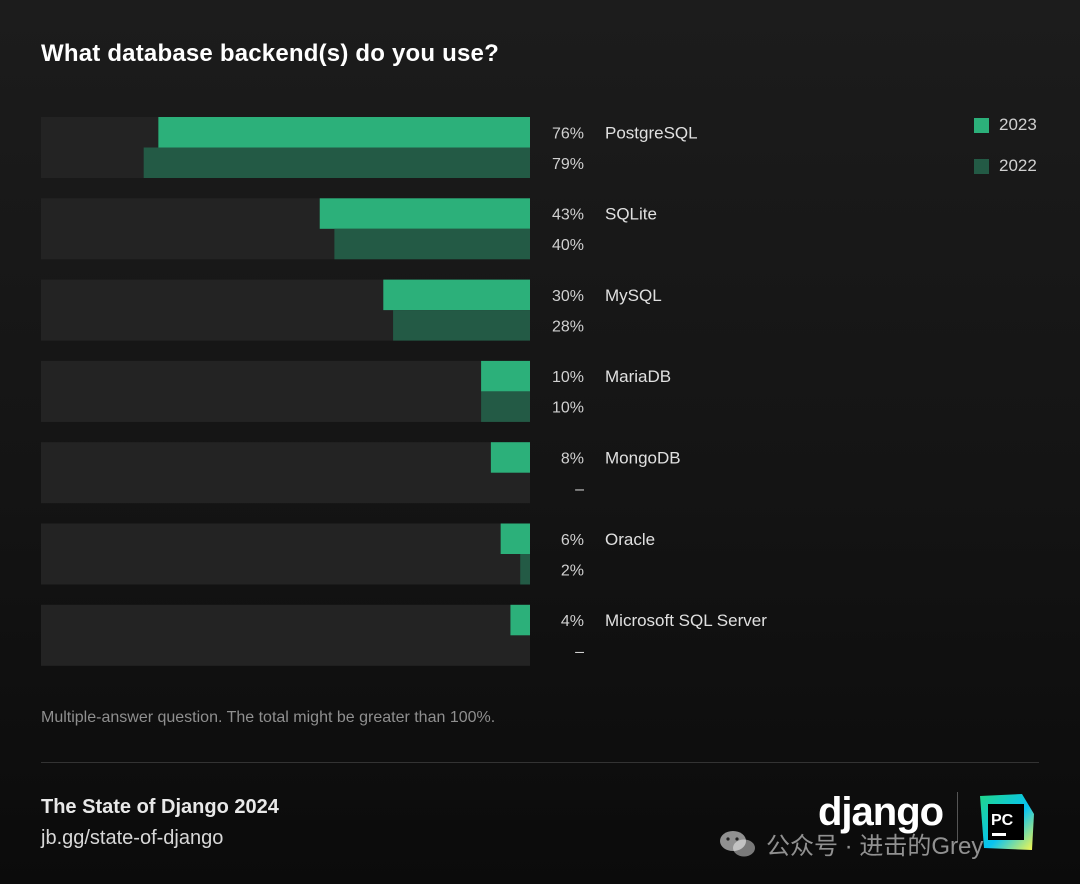  Describe the element at coordinates (270, 53) in the screenshot. I see `chart-title: What database backend(s) do you use?` at that location.